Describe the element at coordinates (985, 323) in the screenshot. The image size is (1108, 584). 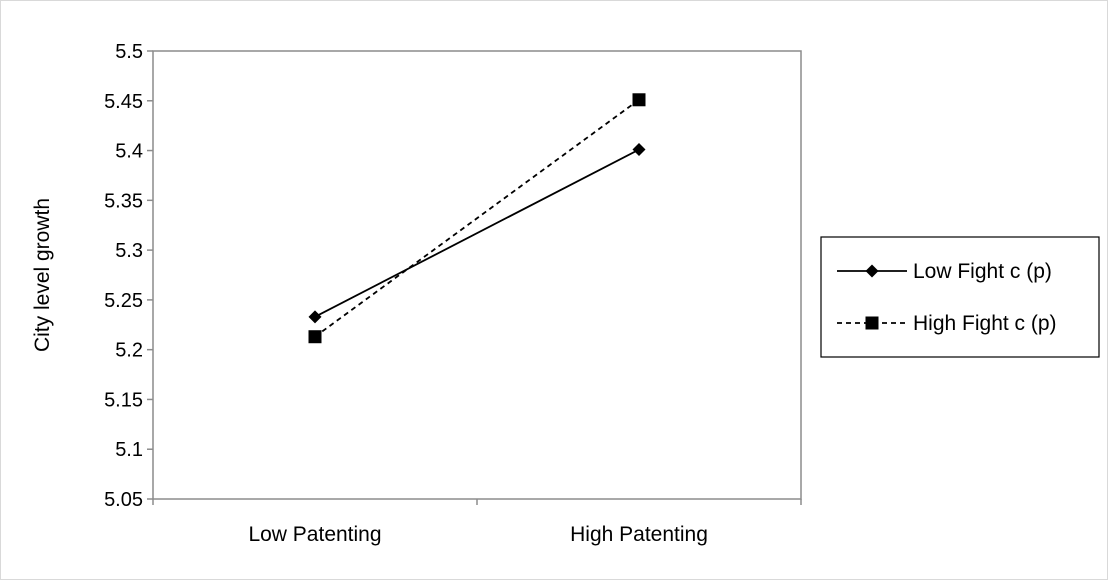
I see `legend-label: High Fight c (p)` at that location.